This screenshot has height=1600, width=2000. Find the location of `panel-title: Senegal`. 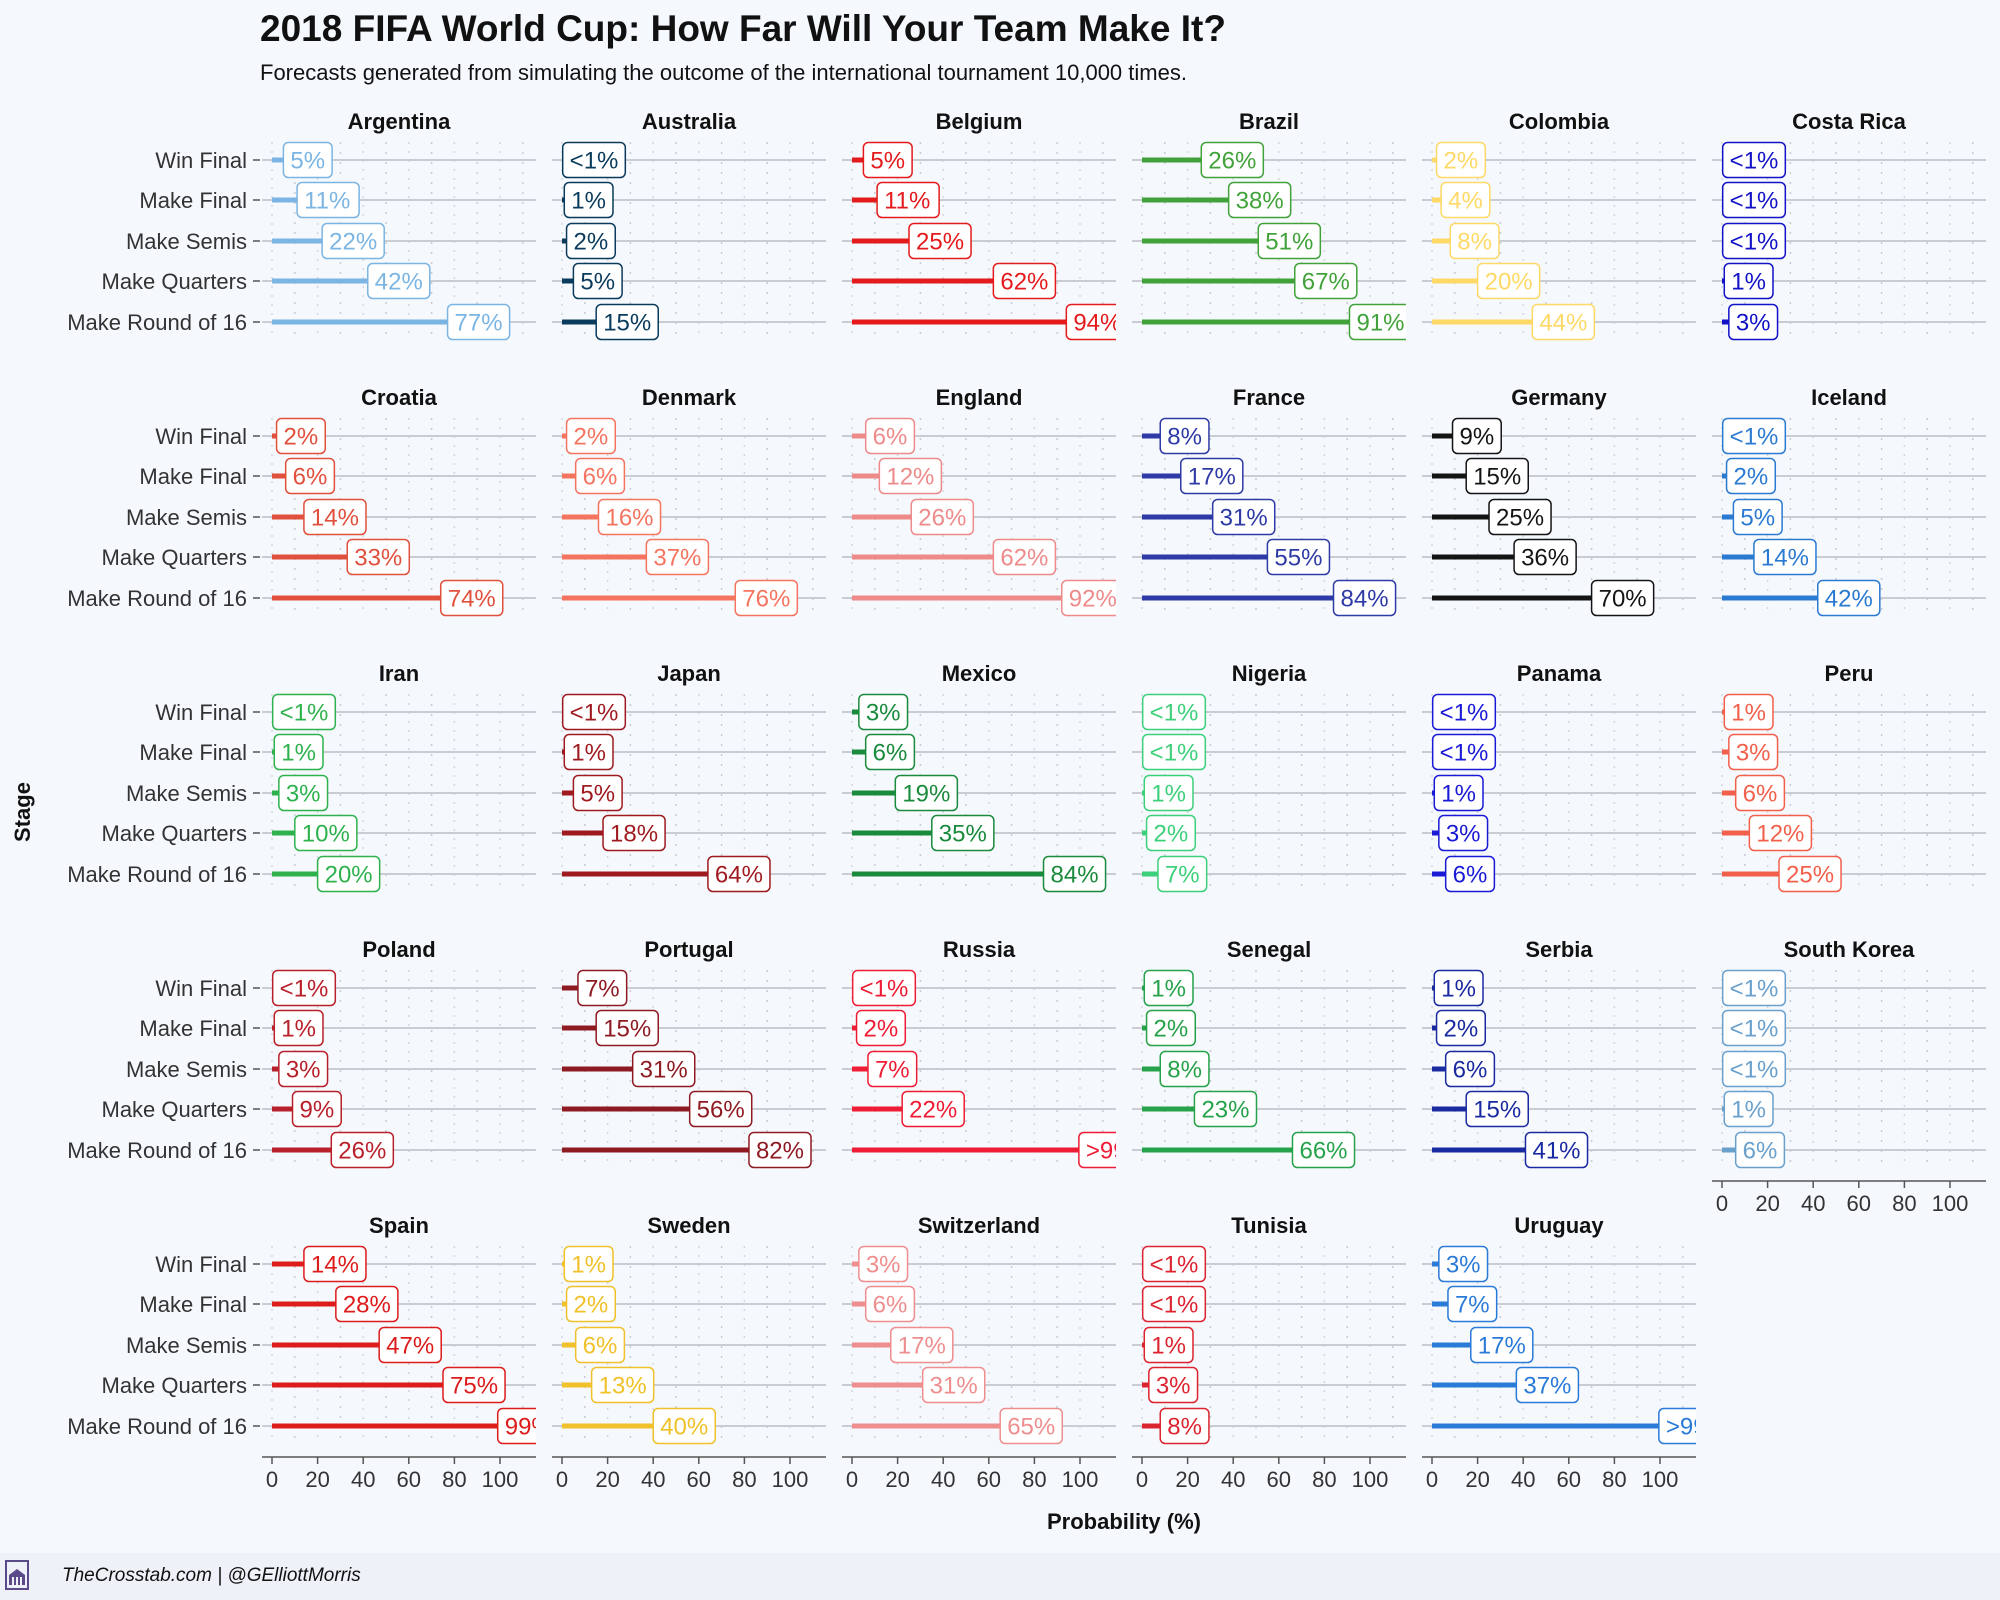

panel-title: Senegal is located at coordinates (1269, 949).